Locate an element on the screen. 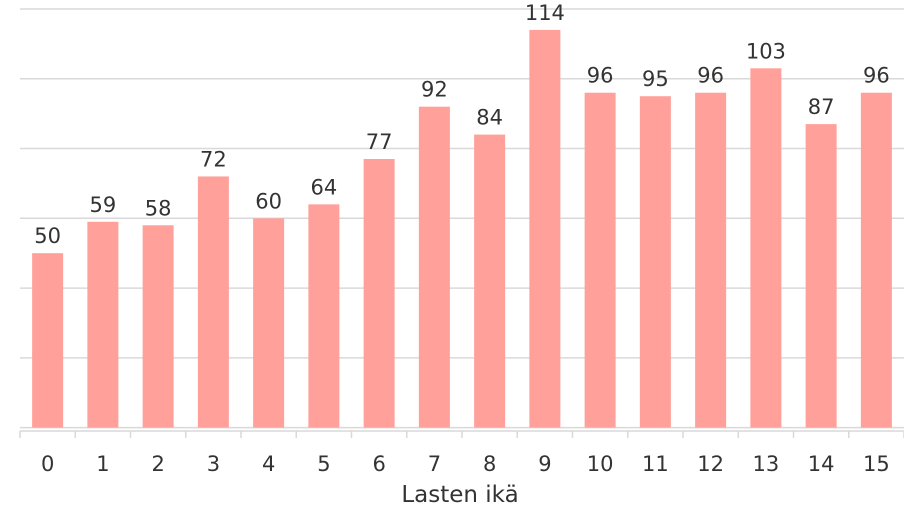 The width and height of the screenshot is (904, 505). x-tick-label: 10 is located at coordinates (600, 464).